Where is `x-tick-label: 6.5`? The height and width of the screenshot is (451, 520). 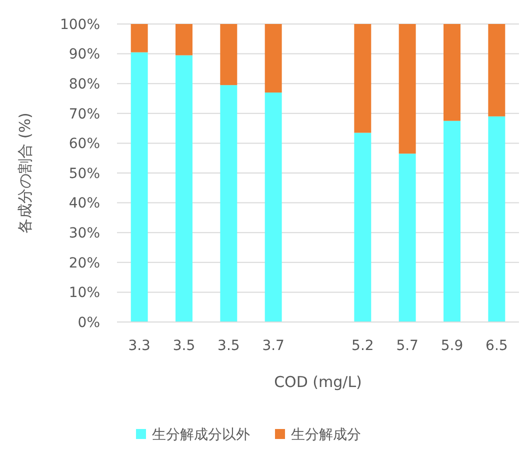
x-tick-label: 6.5 is located at coordinates (497, 346).